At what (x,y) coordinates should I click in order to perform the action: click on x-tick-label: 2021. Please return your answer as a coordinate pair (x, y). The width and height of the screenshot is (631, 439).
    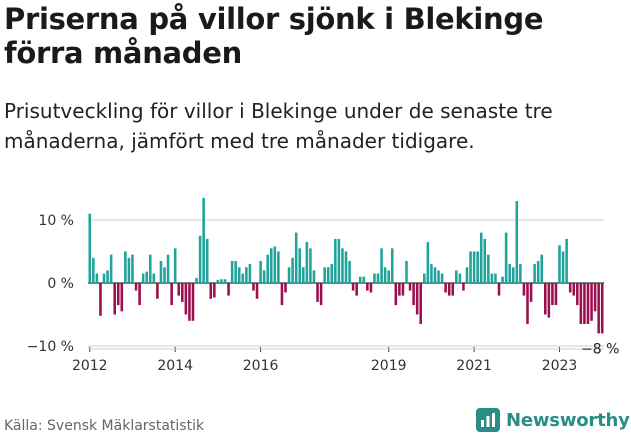
    Looking at the image, I should click on (474, 366).